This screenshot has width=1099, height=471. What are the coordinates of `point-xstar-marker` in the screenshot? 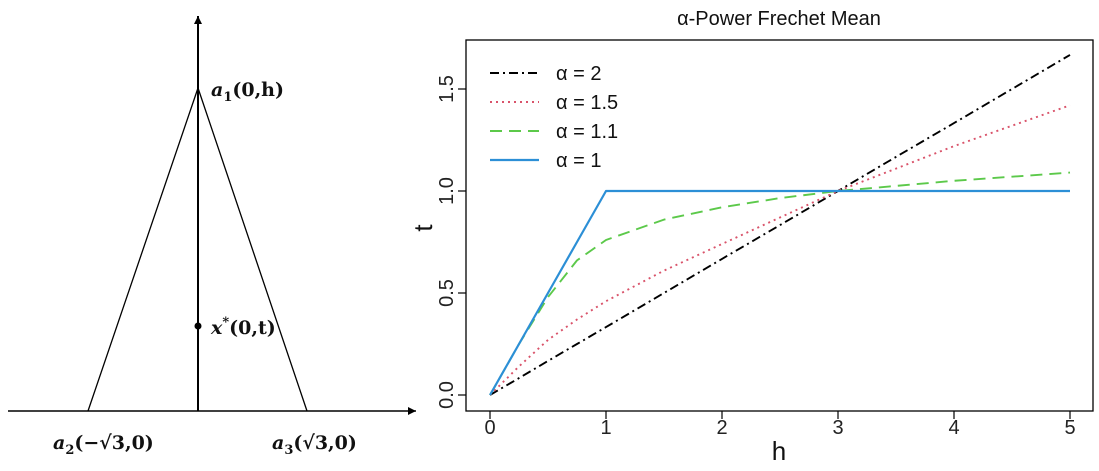 It's located at (198, 326).